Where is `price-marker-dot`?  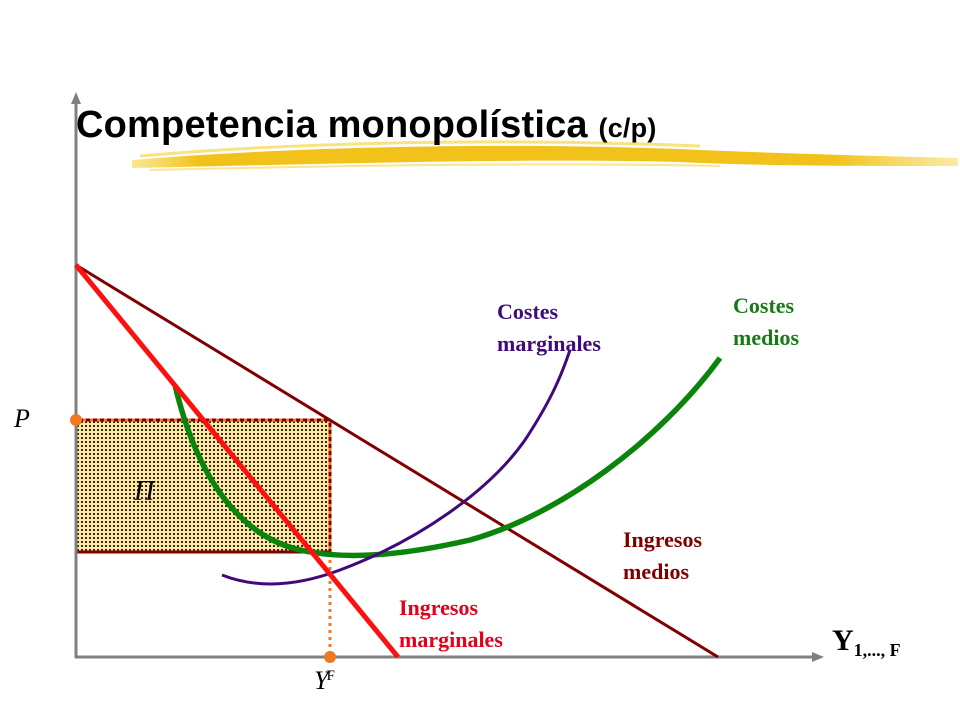 price-marker-dot is located at coordinates (76, 420).